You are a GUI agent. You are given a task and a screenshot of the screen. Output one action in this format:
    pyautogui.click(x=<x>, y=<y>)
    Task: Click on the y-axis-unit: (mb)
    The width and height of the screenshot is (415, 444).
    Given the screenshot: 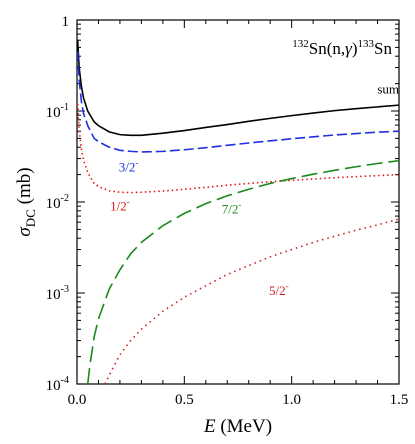 What is the action you would take?
    pyautogui.click(x=24, y=188)
    